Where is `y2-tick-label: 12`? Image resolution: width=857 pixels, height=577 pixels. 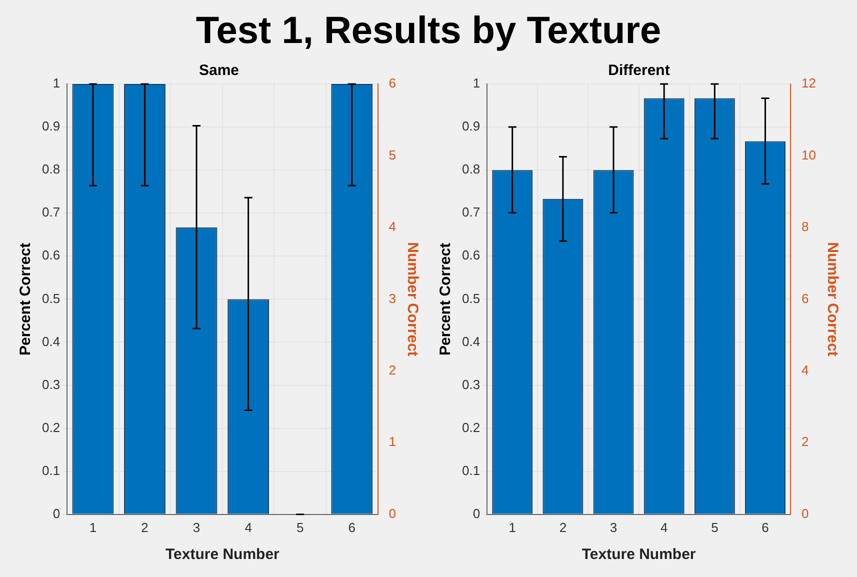
y2-tick-label: 12 is located at coordinates (808, 83).